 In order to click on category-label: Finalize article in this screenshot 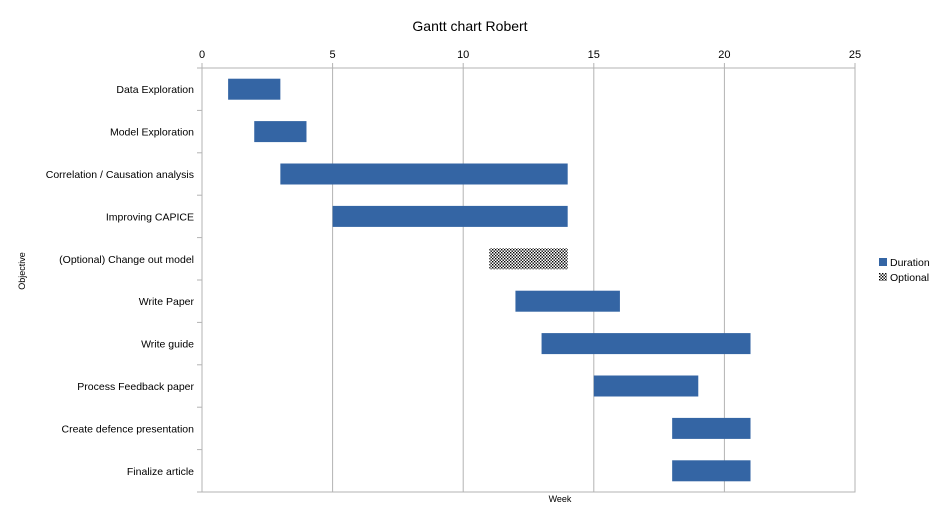, I will do `click(160, 472)`.